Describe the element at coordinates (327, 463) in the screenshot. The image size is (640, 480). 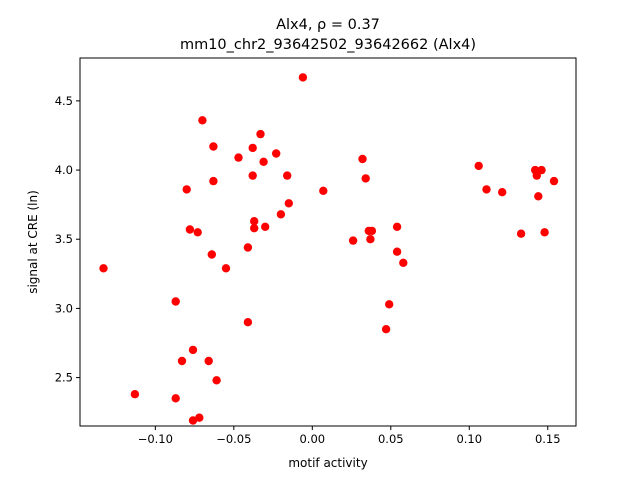
I see `x-axis-label: motif activity` at that location.